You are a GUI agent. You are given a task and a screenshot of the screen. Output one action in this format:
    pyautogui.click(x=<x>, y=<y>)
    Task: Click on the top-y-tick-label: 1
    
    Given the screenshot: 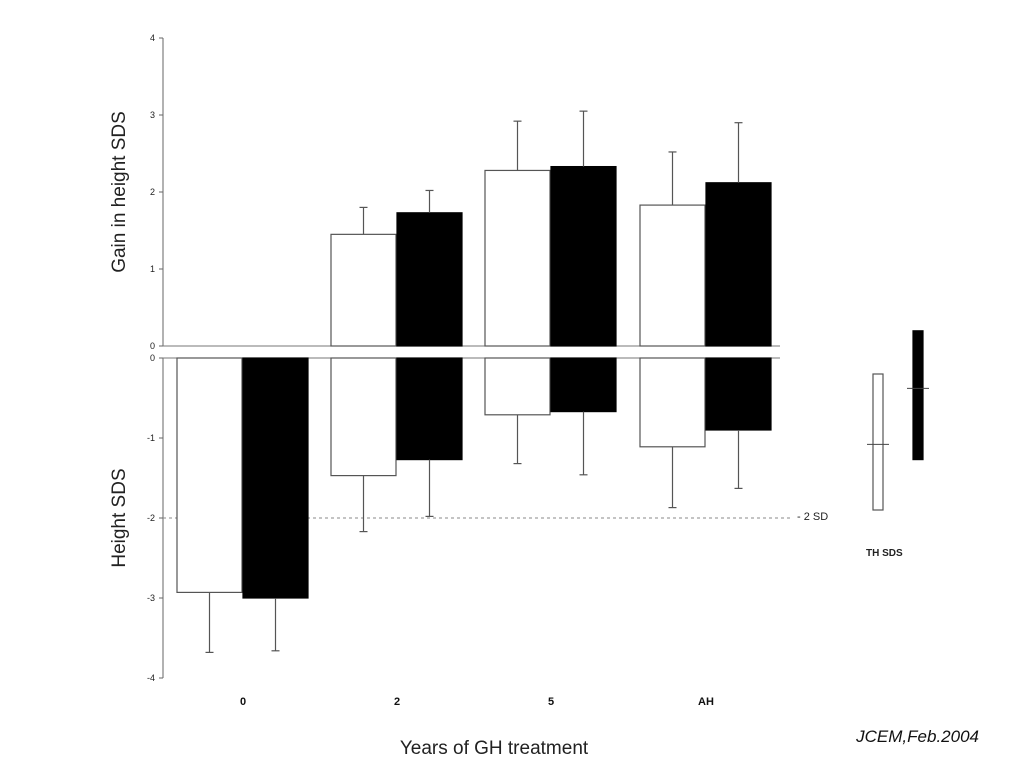 What is the action you would take?
    pyautogui.click(x=152, y=269)
    